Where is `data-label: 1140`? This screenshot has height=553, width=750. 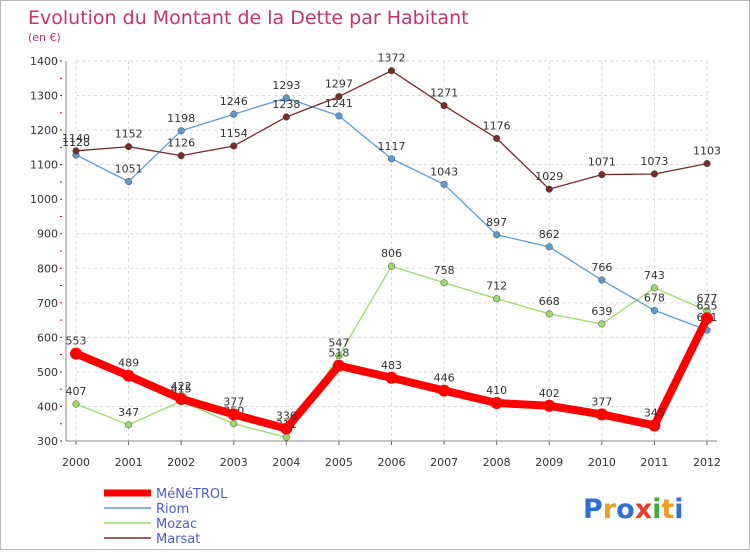 data-label: 1140 is located at coordinates (76, 138).